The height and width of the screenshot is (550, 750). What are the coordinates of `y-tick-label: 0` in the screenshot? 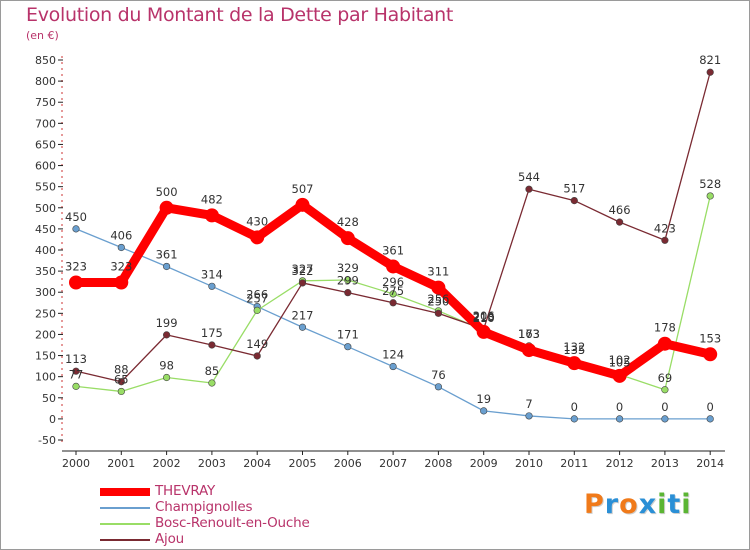 It's located at (52, 419).